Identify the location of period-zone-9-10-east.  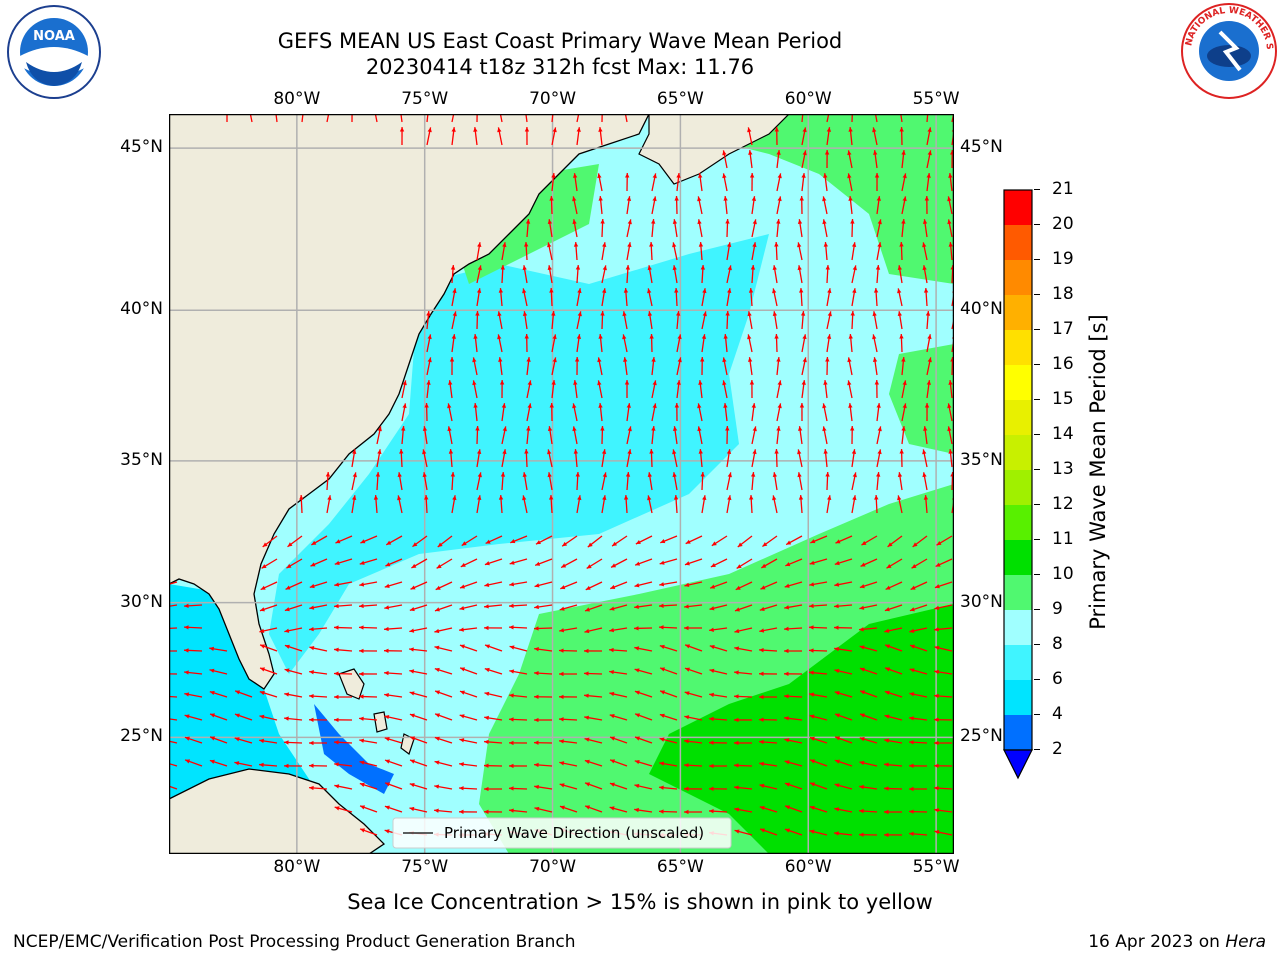
(921, 399).